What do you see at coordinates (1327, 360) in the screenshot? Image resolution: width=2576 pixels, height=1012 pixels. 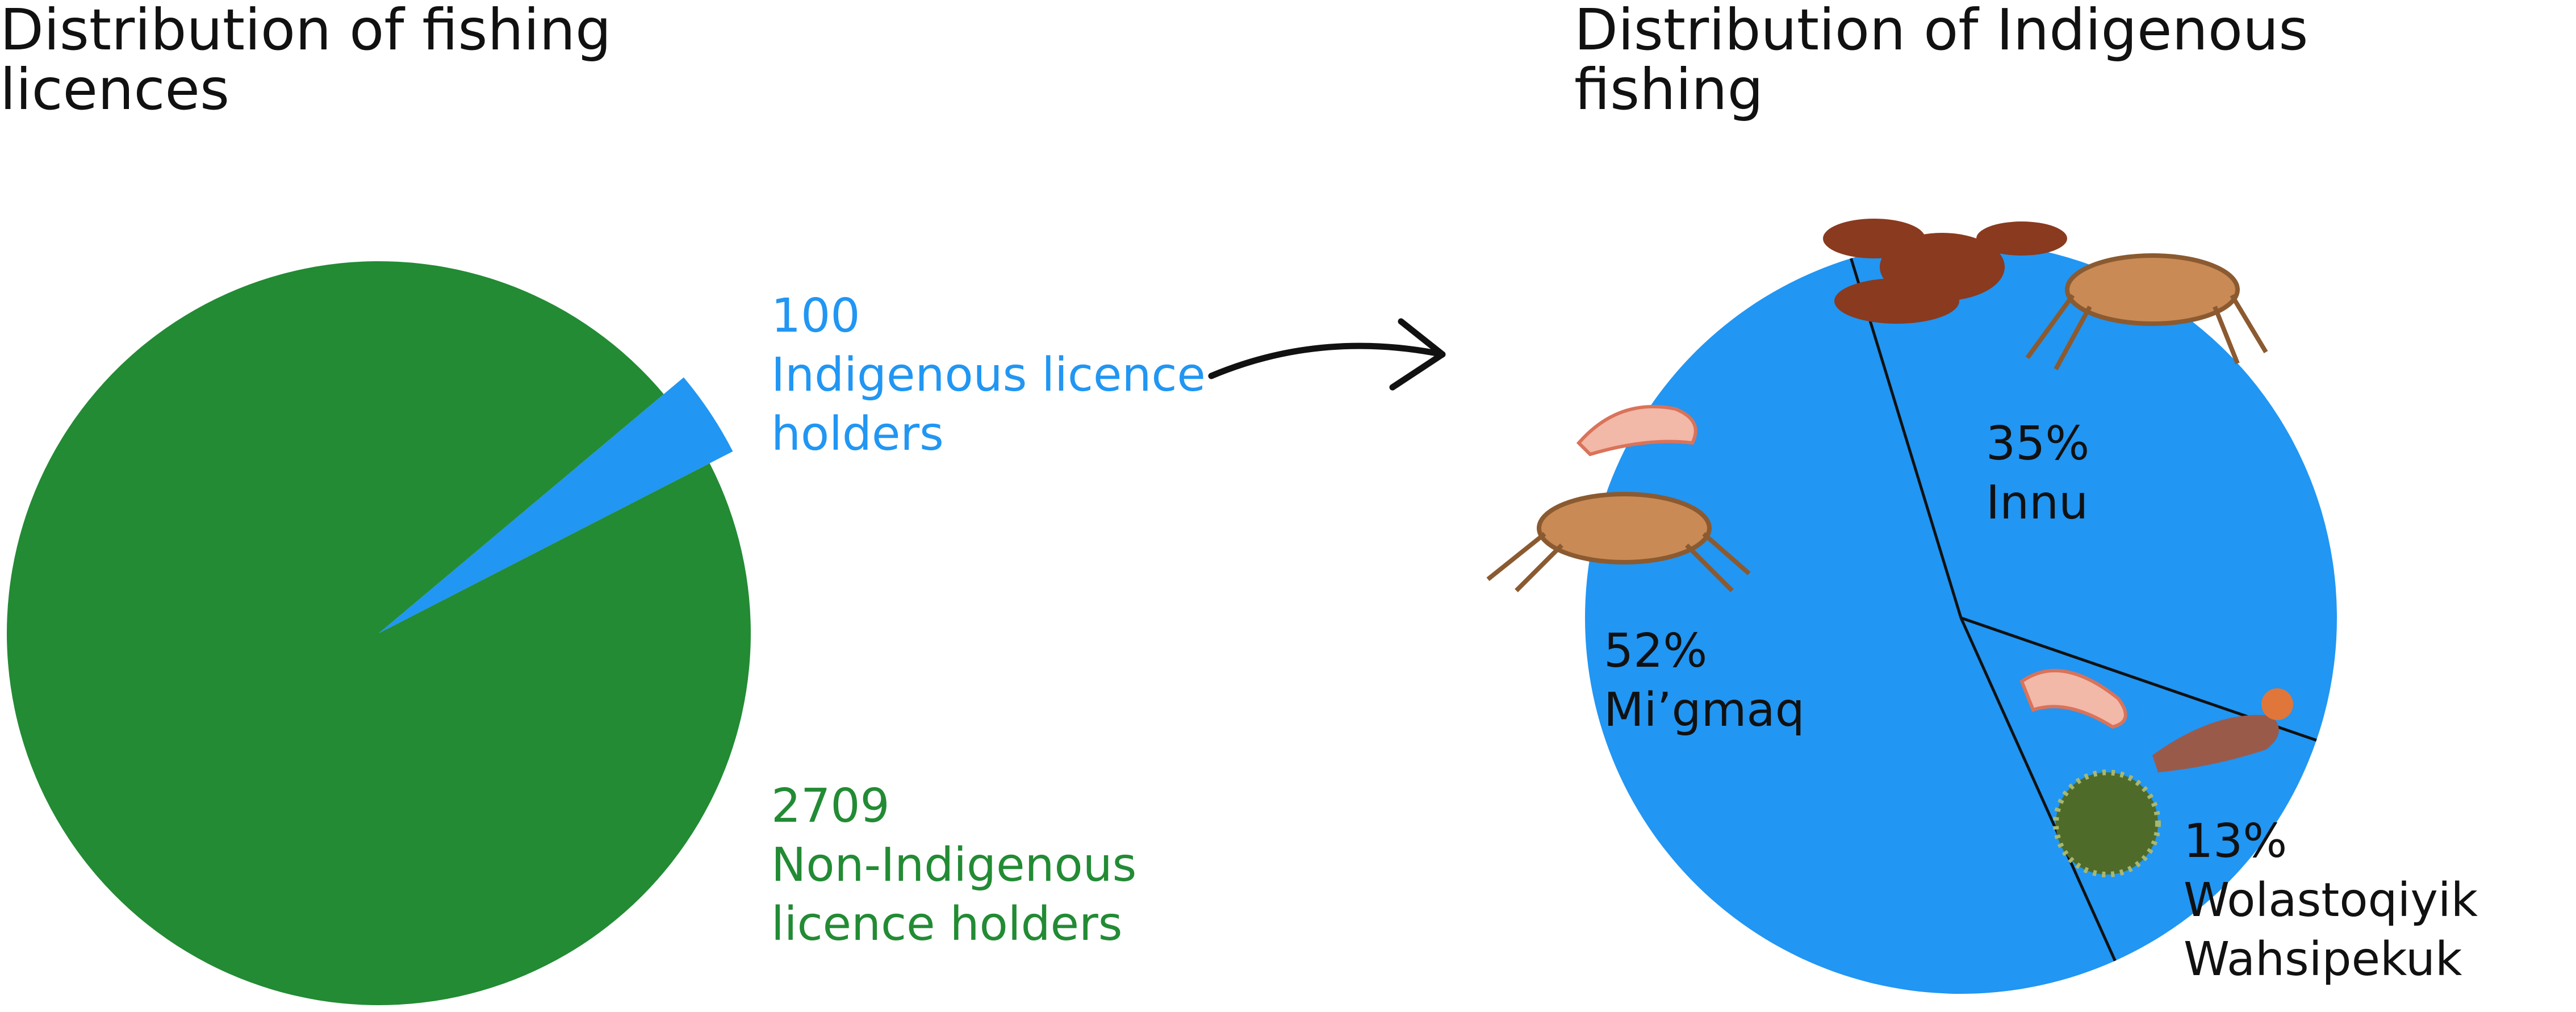 I see `arrow` at bounding box center [1327, 360].